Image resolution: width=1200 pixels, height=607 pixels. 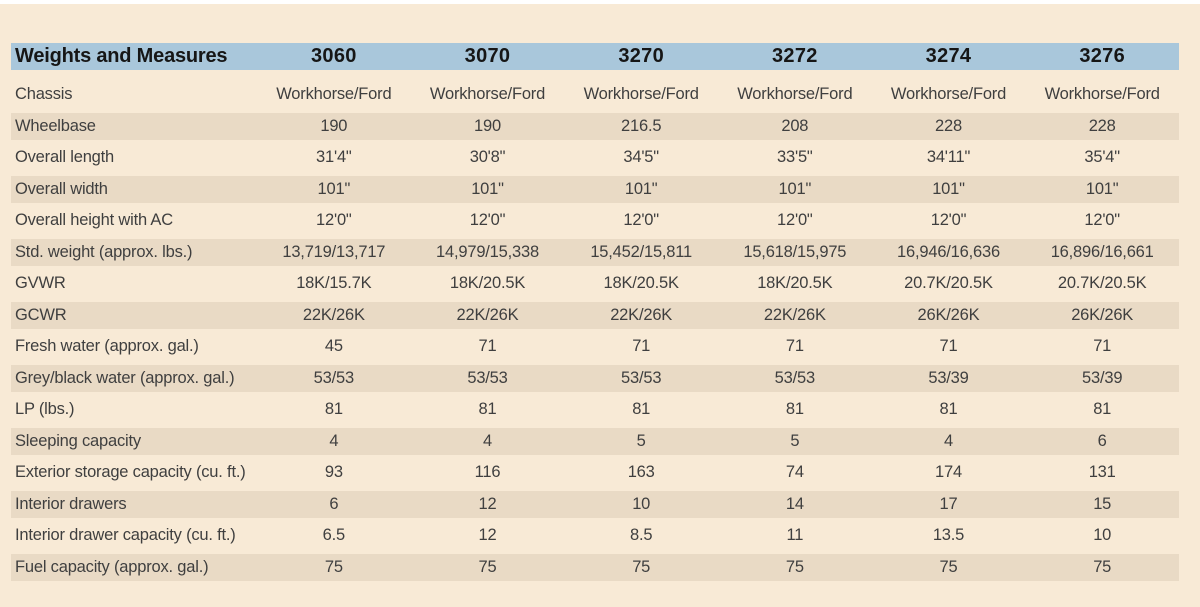 I want to click on row-label: Fresh water (approx. gal.), so click(x=107, y=346).